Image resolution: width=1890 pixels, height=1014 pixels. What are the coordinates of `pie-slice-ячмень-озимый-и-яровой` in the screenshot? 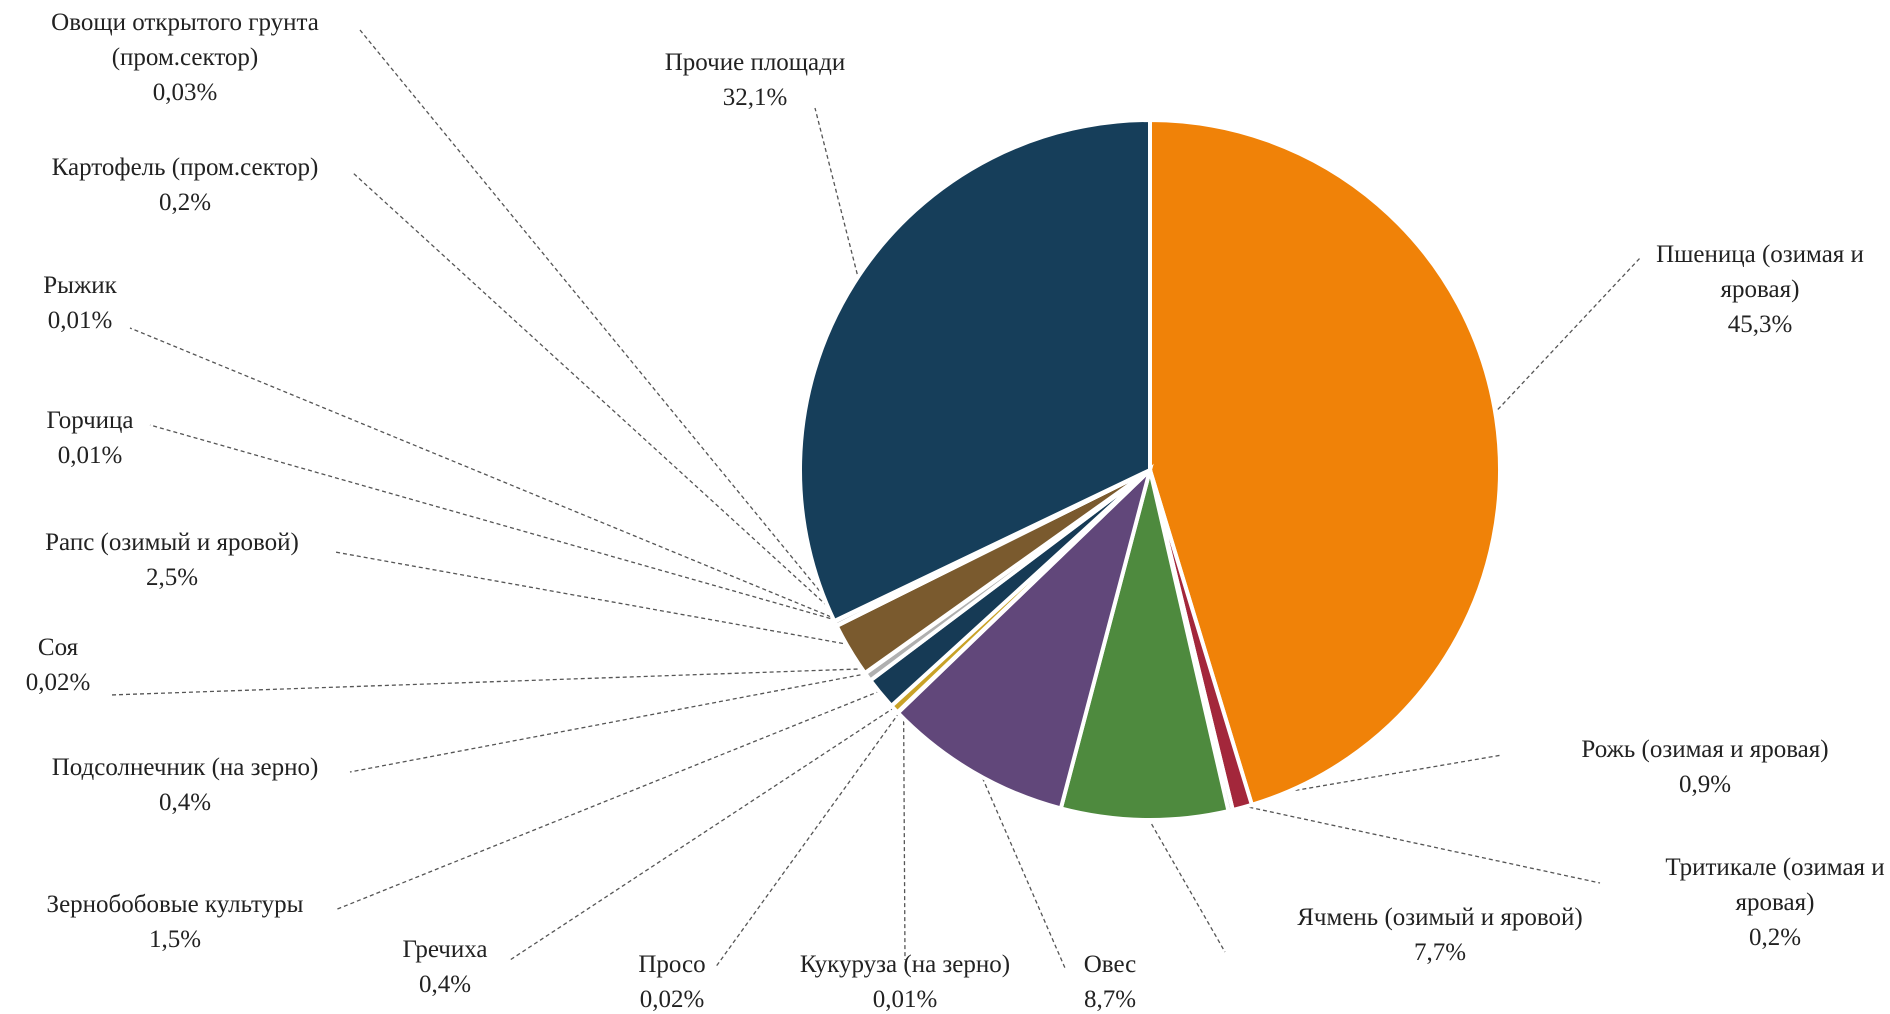 It's located at (1144, 645).